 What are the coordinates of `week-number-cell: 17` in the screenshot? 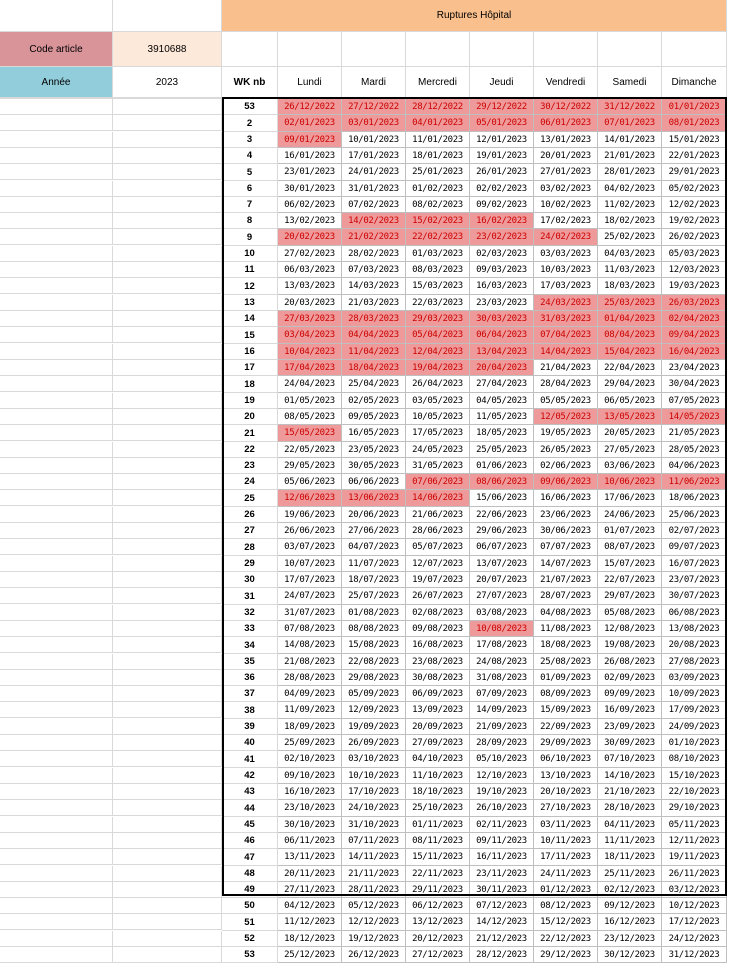 It's located at (250, 368).